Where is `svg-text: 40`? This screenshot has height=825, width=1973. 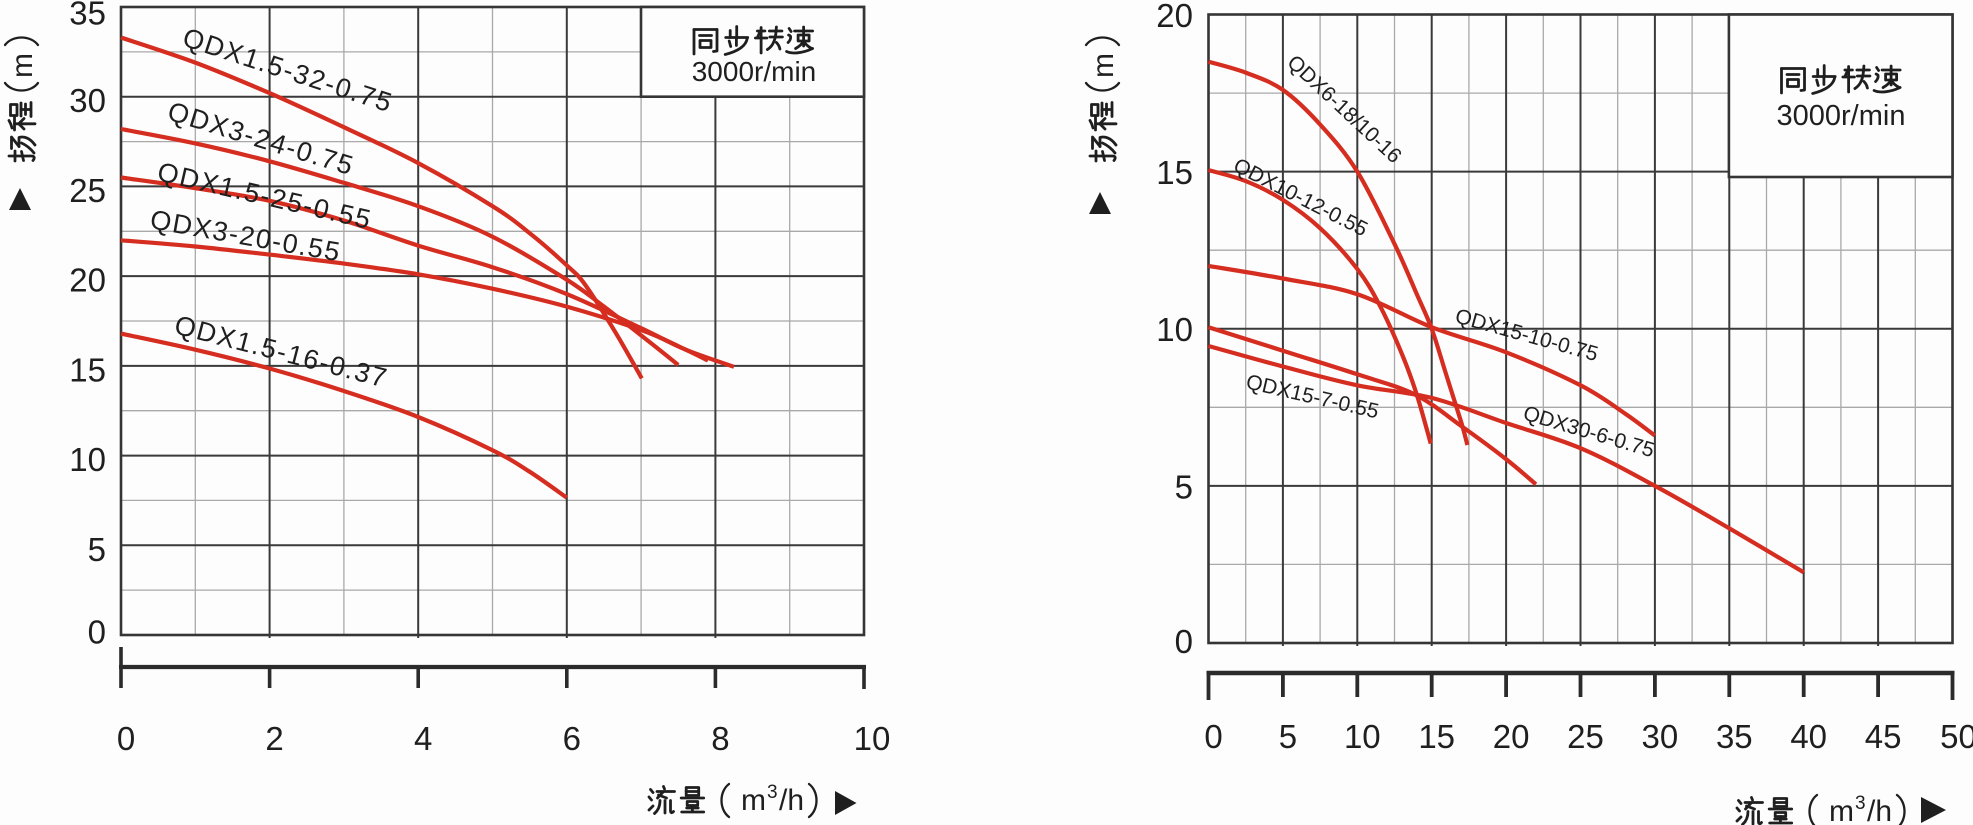 svg-text: 40 is located at coordinates (1808, 736).